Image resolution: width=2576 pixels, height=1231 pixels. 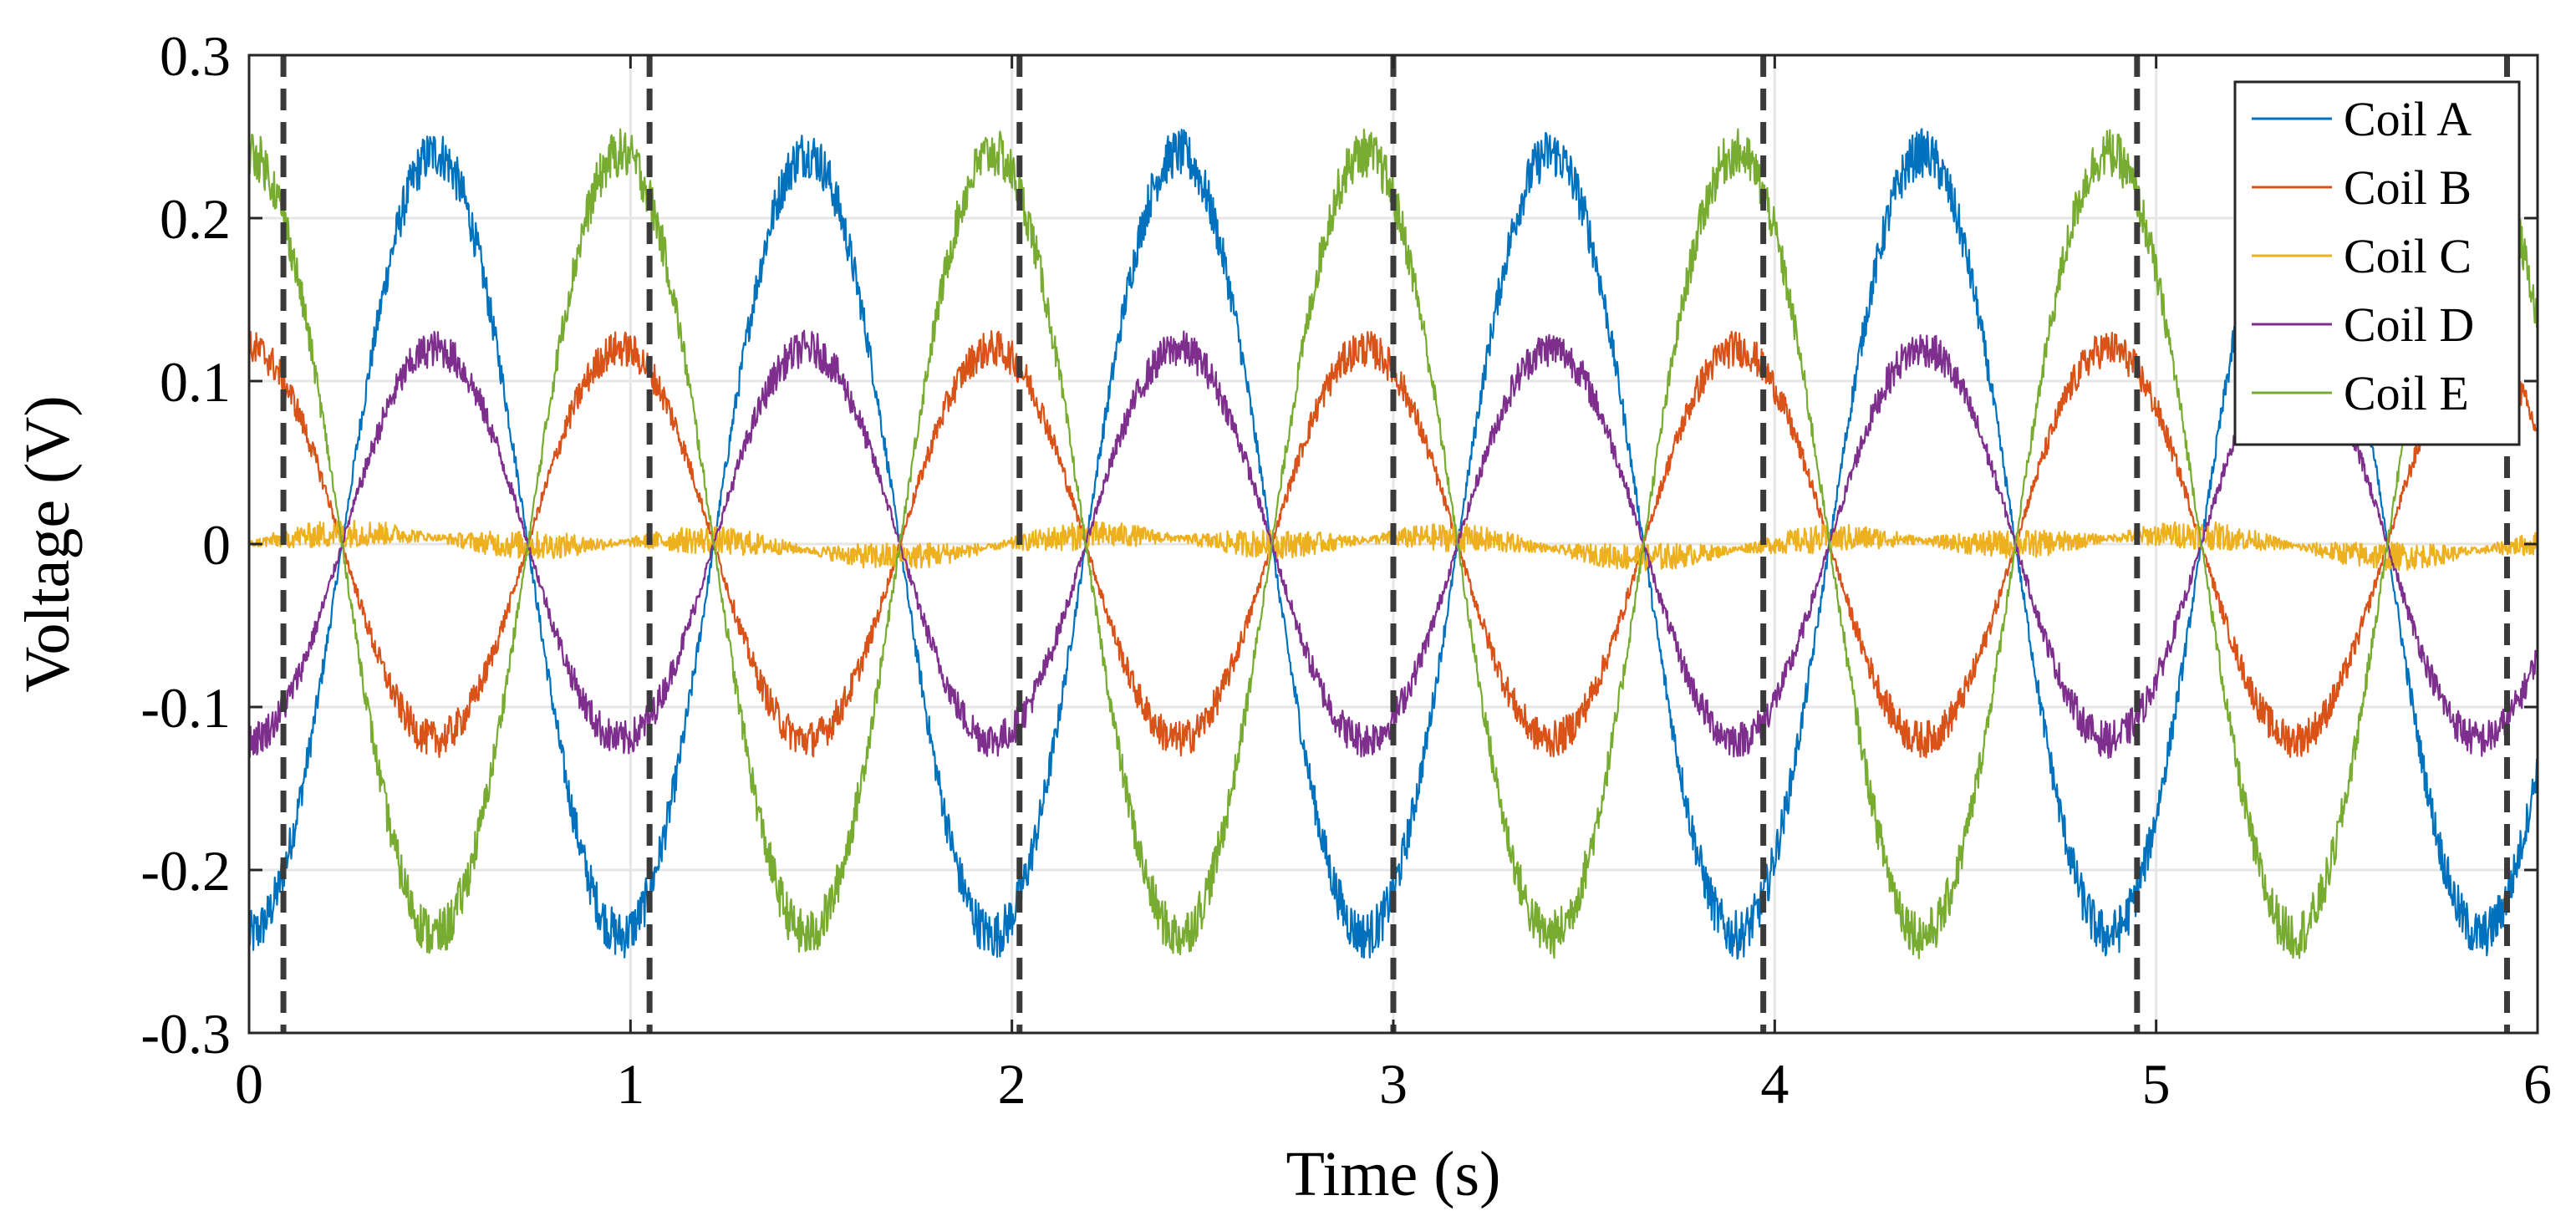 What do you see at coordinates (630, 1084) in the screenshot?
I see `x-tick-label: 1` at bounding box center [630, 1084].